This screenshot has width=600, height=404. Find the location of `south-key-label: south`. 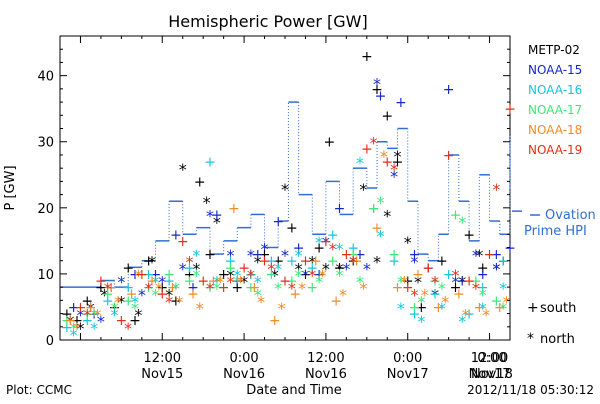

south-key-label: south is located at coordinates (558, 308).